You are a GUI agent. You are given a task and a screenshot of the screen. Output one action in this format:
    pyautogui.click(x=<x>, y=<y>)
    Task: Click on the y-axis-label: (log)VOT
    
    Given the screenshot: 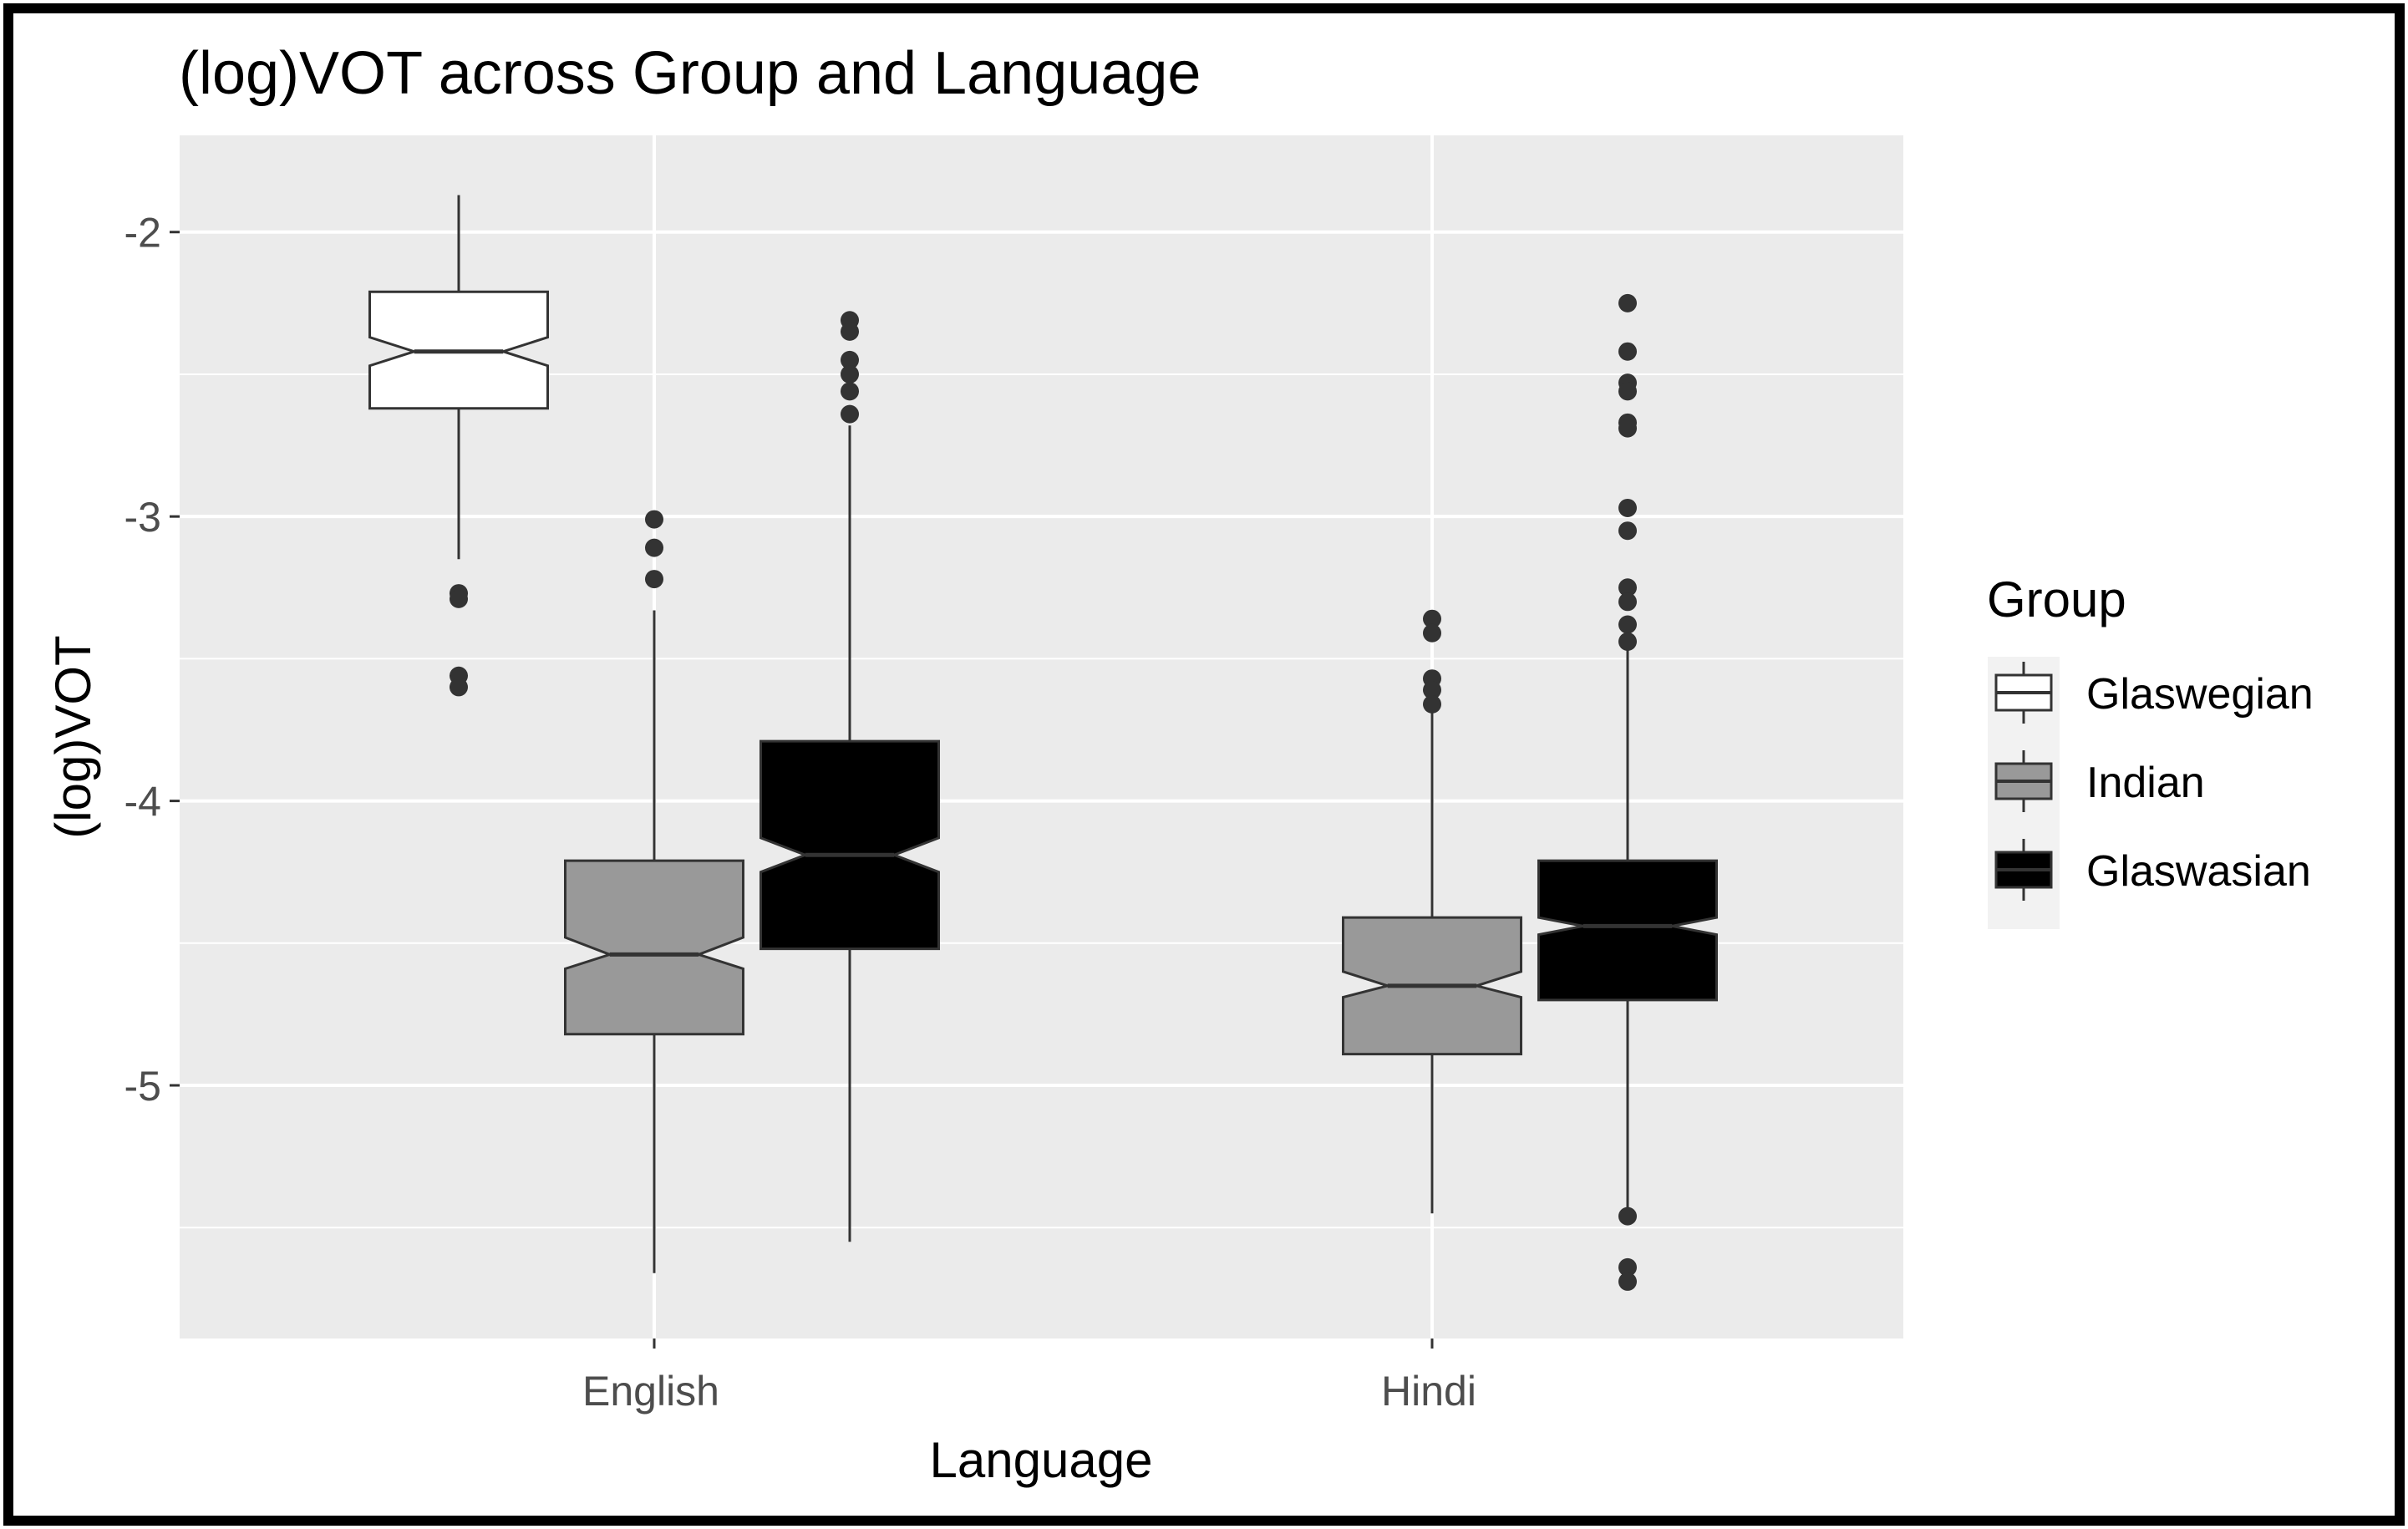 What is the action you would take?
    pyautogui.click(x=73, y=736)
    